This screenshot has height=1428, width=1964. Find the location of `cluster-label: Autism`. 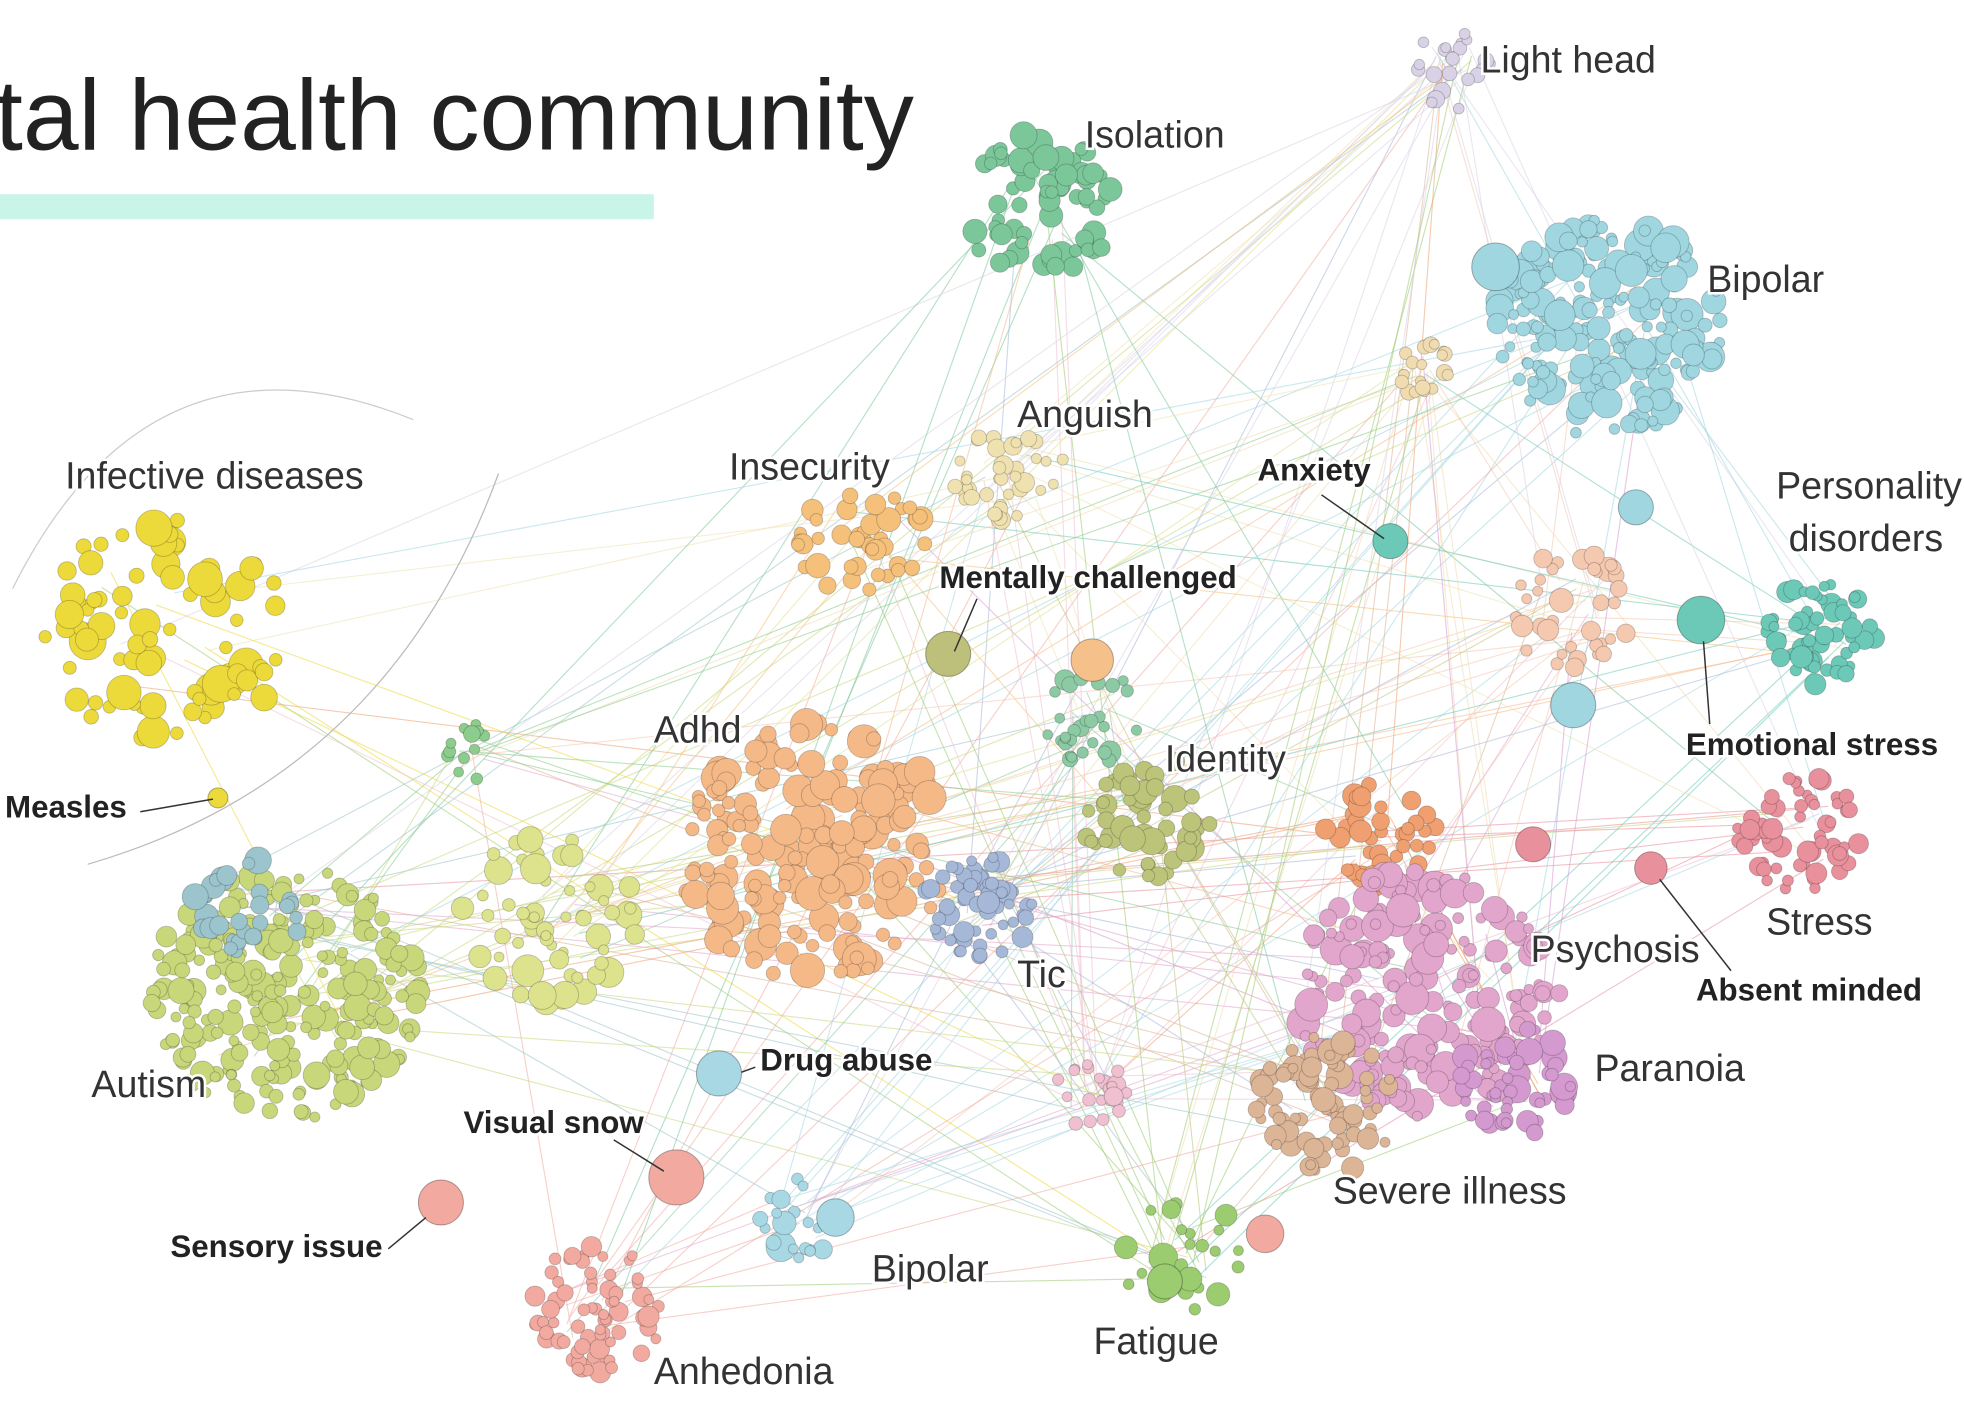

cluster-label: Autism is located at coordinates (148, 1084).